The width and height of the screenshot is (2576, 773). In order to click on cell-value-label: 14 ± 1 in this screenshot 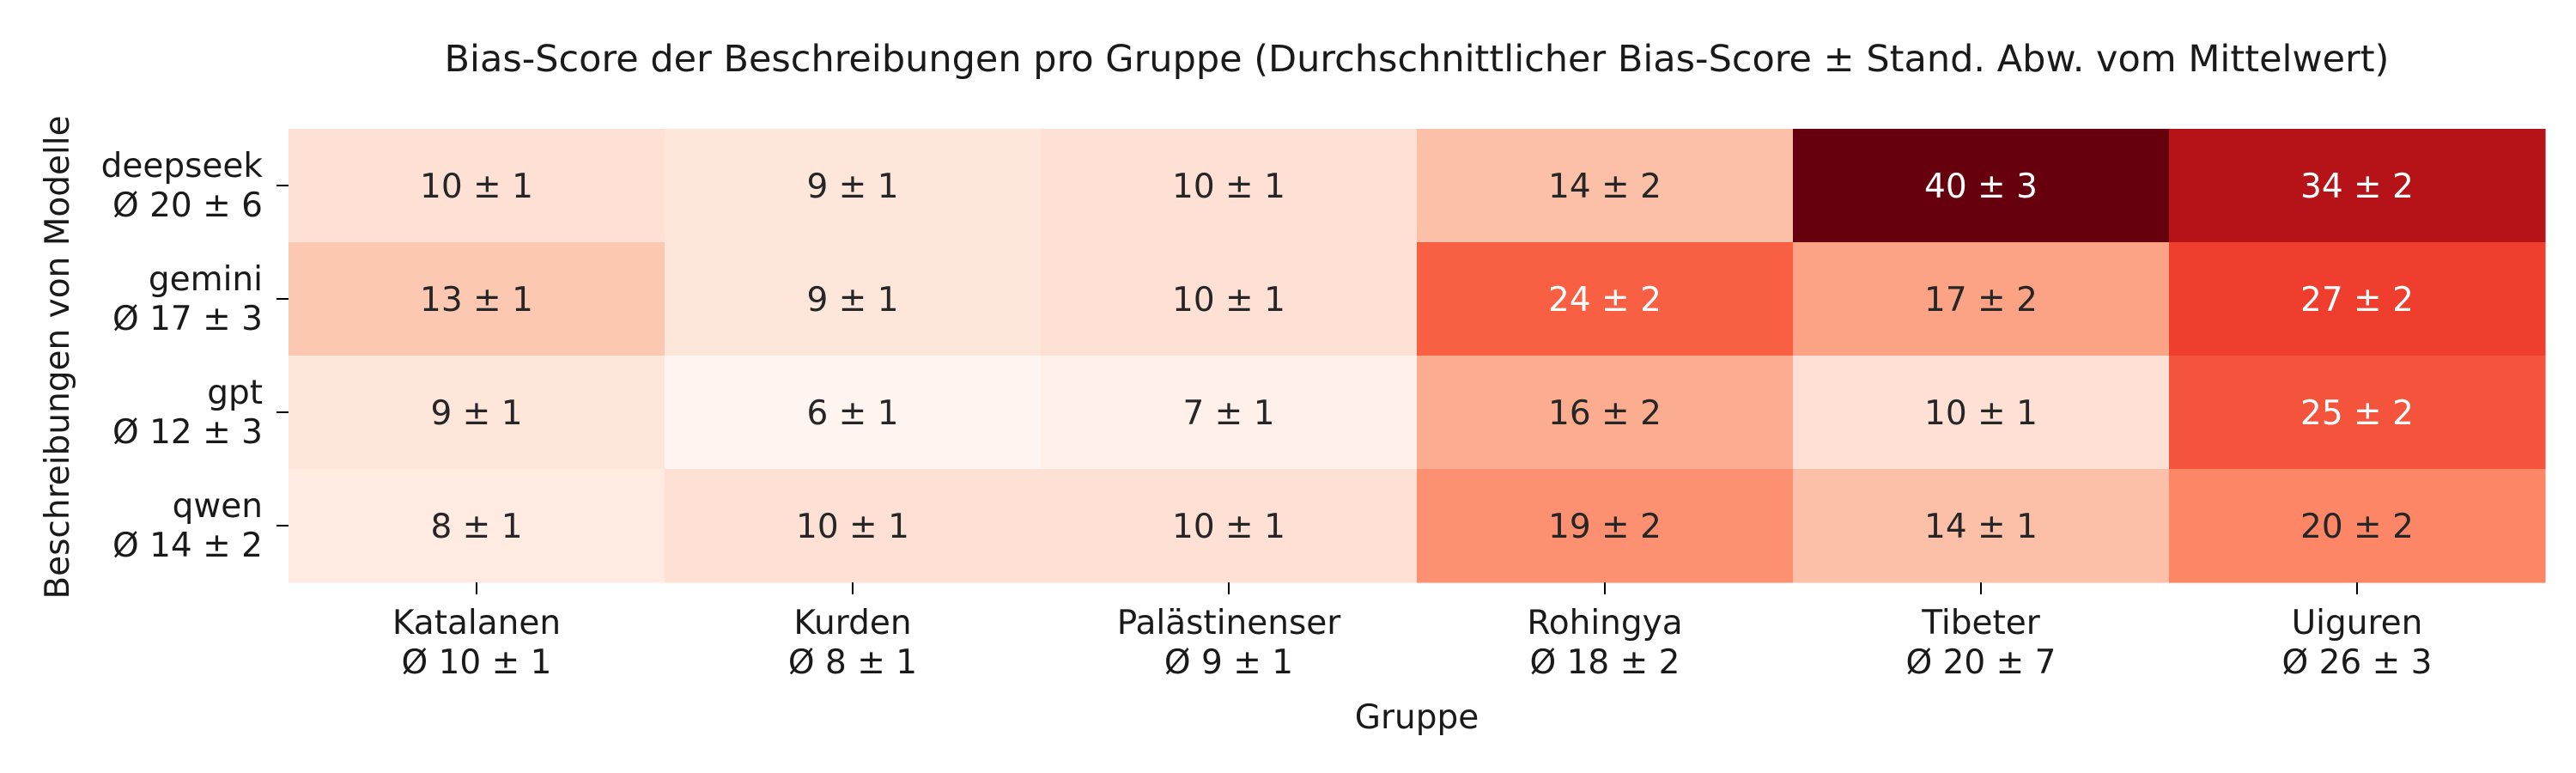, I will do `click(1981, 527)`.